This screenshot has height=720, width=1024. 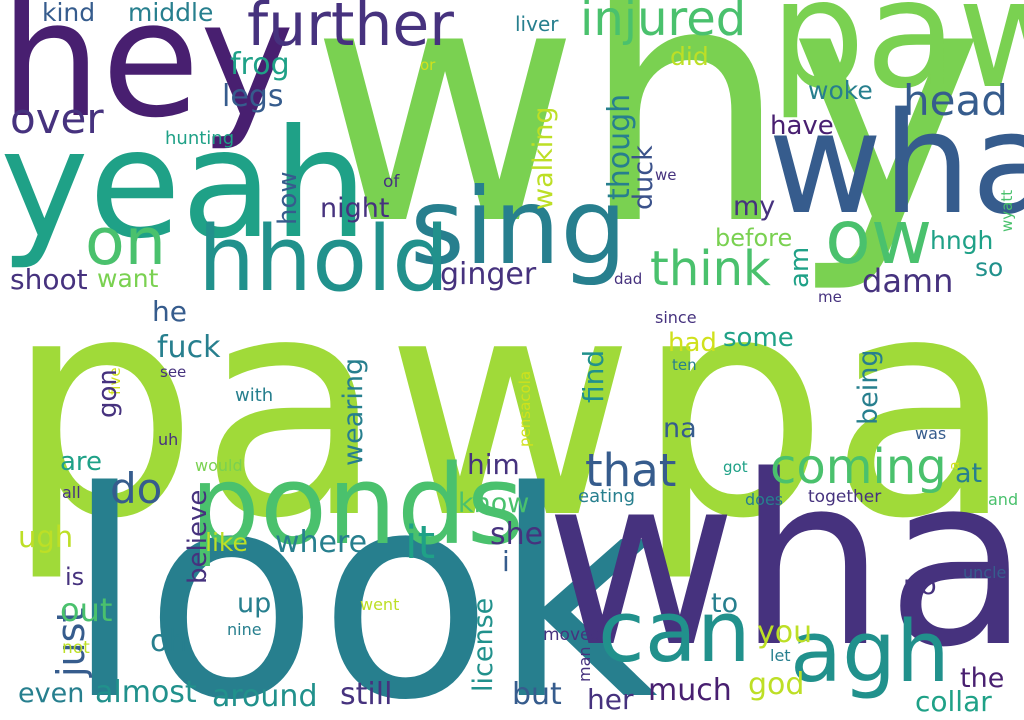 What do you see at coordinates (254, 395) in the screenshot?
I see `word-with: with` at bounding box center [254, 395].